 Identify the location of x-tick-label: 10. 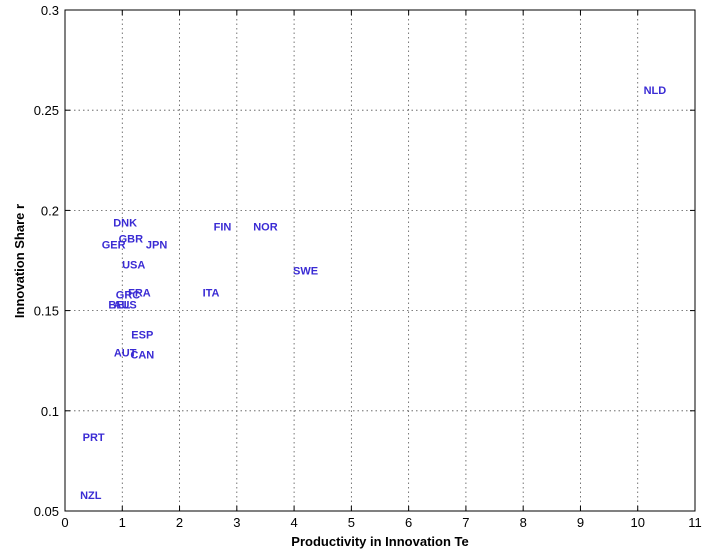
(637, 522).